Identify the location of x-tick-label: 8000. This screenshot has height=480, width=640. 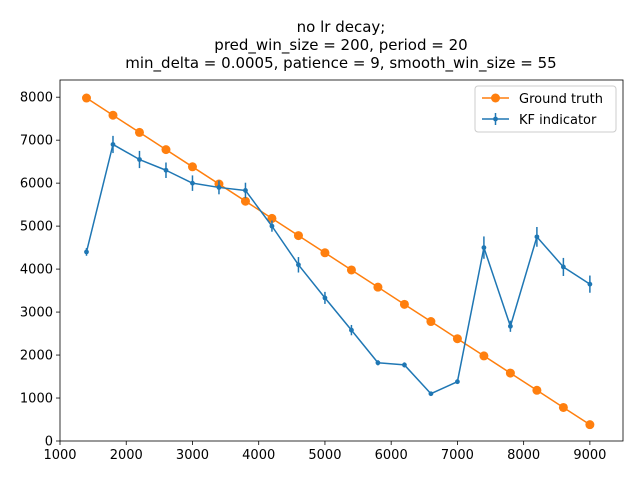
(523, 455).